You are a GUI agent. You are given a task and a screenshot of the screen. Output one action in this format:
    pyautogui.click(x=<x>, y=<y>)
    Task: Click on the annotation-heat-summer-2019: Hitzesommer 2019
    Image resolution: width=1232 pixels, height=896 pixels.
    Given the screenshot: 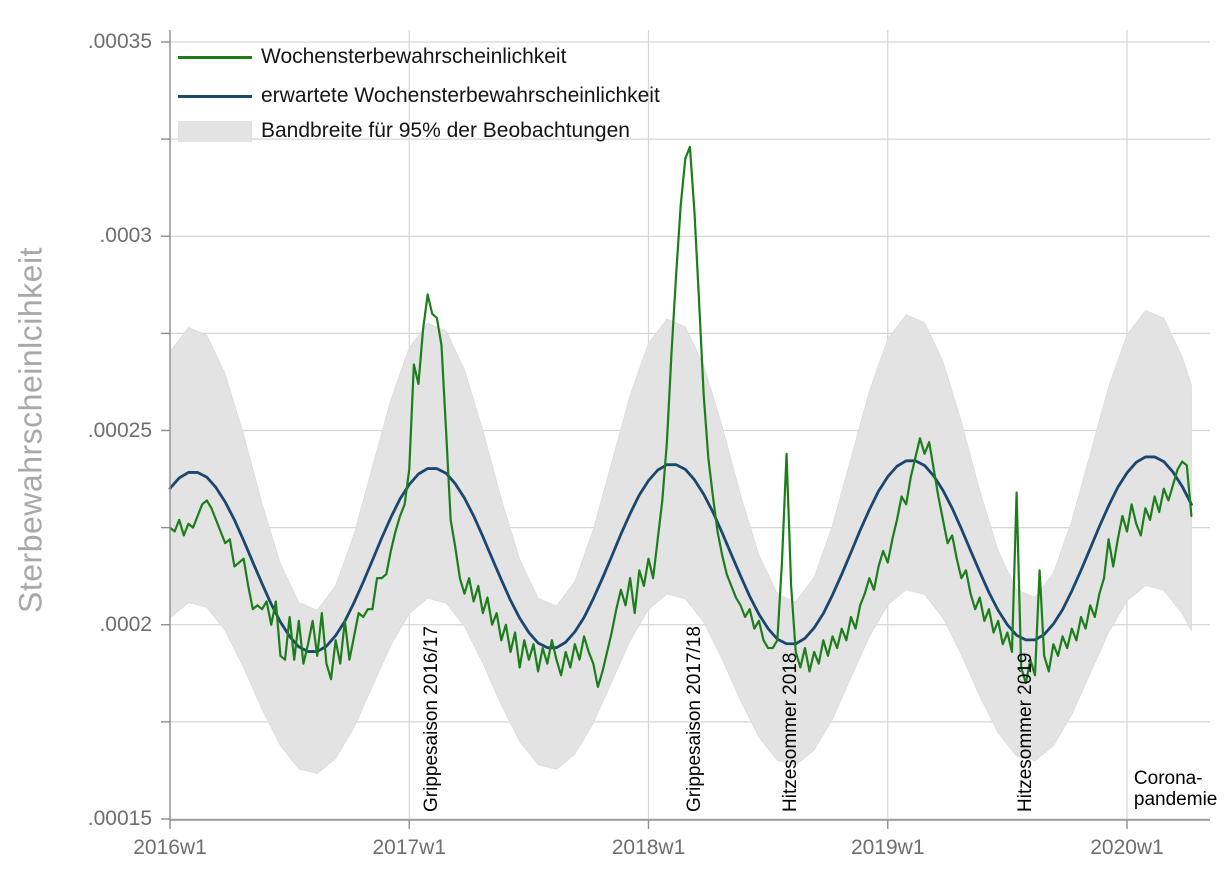 What is the action you would take?
    pyautogui.click(x=1025, y=732)
    